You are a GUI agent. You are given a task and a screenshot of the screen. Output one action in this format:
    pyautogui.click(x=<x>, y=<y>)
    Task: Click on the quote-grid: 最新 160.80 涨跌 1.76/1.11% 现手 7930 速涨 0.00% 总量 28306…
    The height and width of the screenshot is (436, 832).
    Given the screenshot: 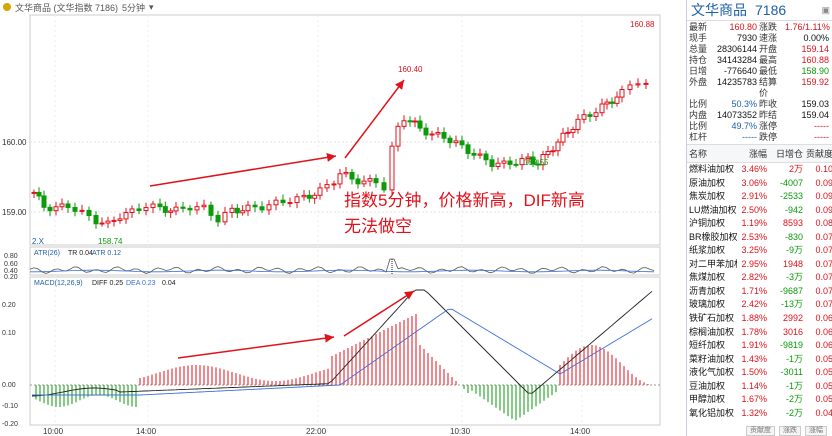 What is the action you would take?
    pyautogui.click(x=759, y=83)
    